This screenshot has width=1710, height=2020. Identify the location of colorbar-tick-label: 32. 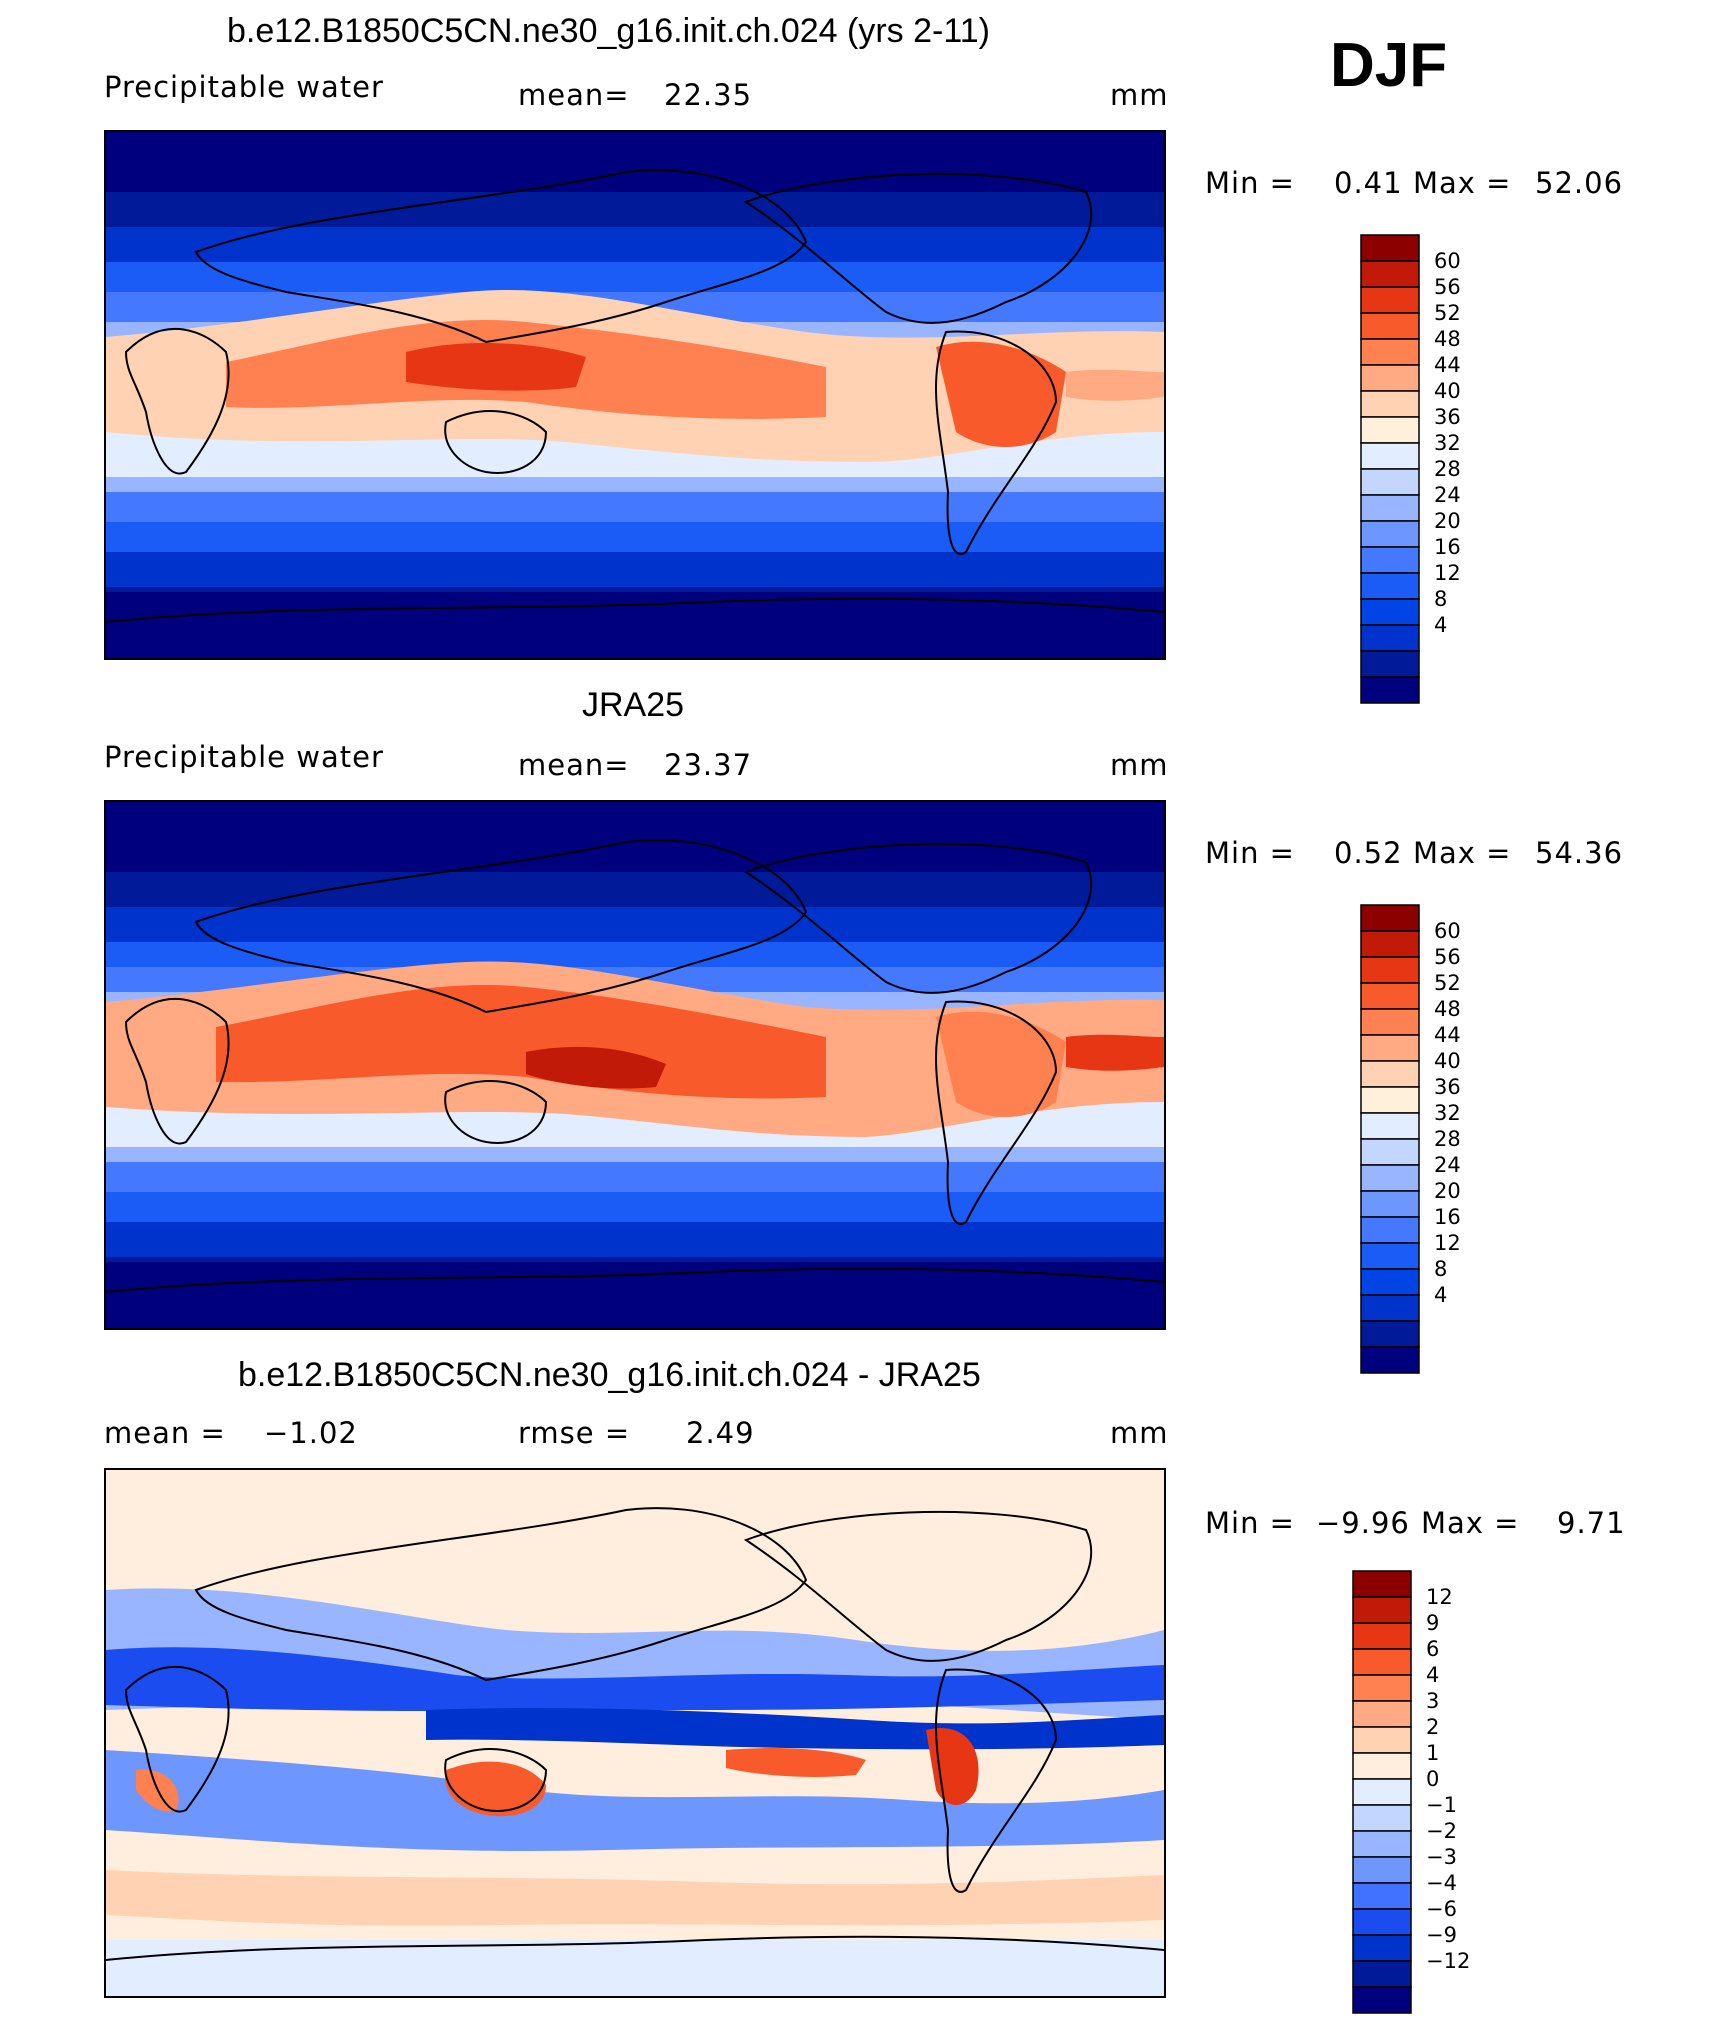
(1447, 443).